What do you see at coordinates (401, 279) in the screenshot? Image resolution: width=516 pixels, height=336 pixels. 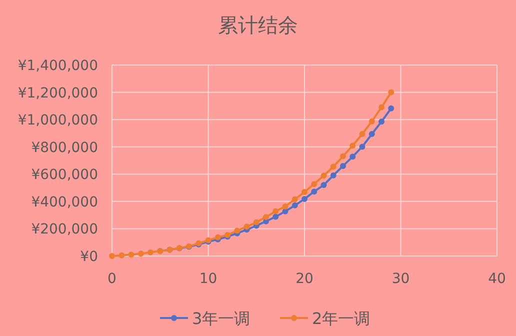 I see `x-tick-label: 30` at bounding box center [401, 279].